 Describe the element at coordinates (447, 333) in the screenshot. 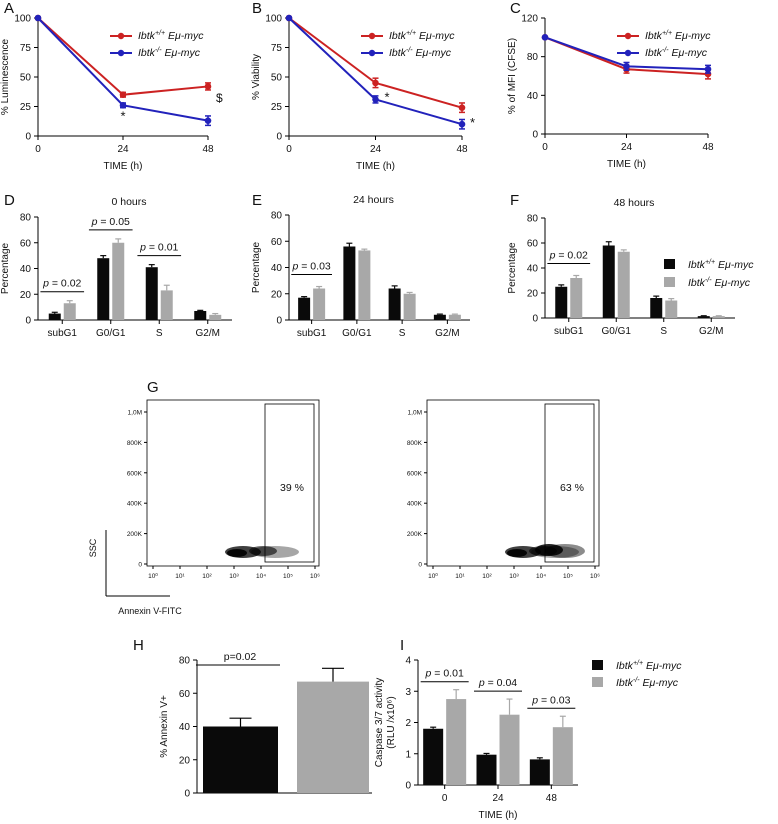

I see `x-tick-label: G2/M` at that location.